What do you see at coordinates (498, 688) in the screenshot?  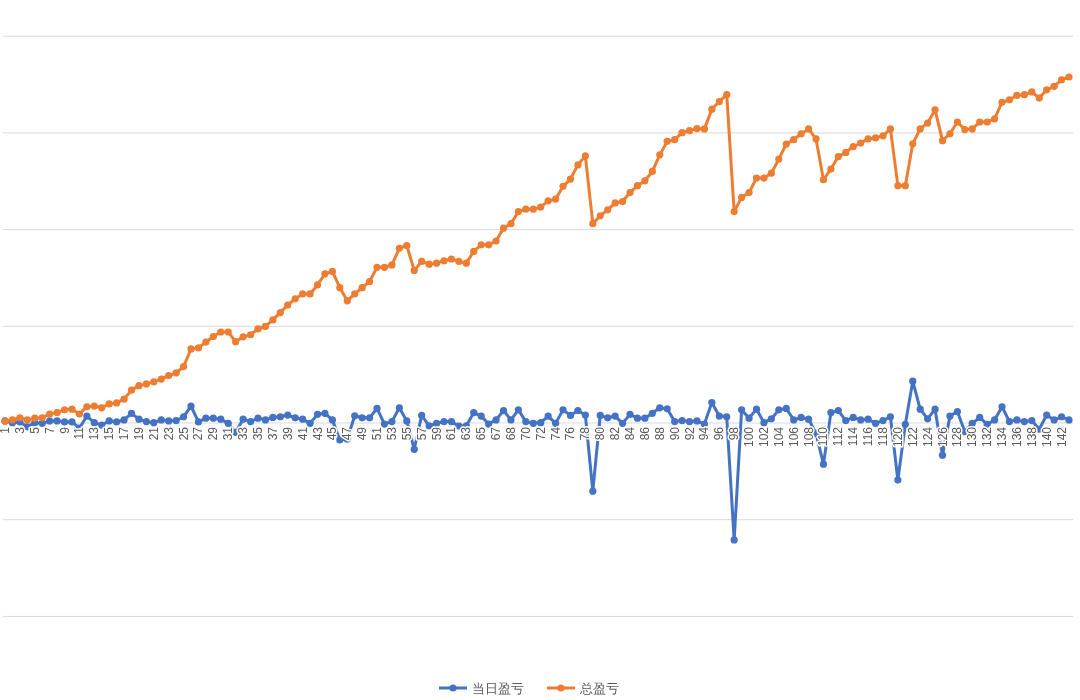 I see `legend-label: 当日盈亏` at bounding box center [498, 688].